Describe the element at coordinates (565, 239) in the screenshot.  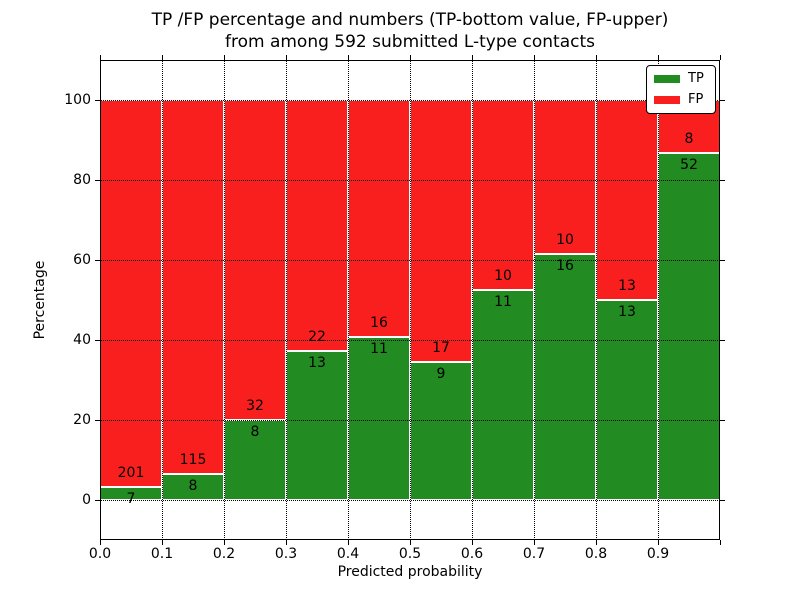
I see `fp-count-label: 10` at that location.